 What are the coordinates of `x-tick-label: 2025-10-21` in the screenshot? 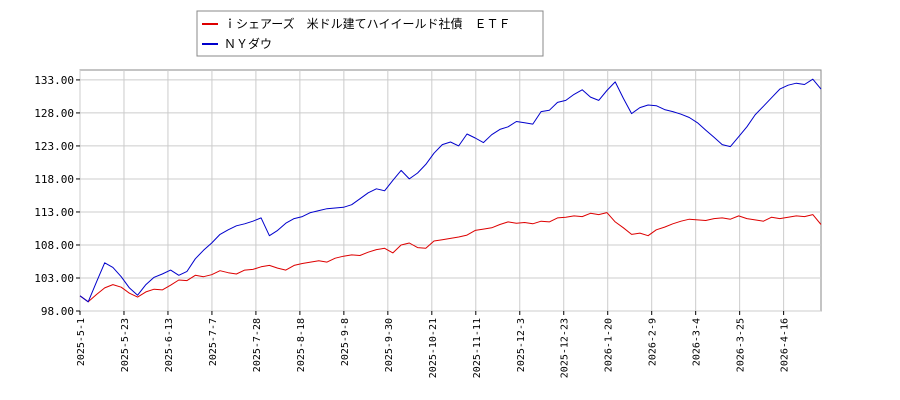 It's located at (433, 348).